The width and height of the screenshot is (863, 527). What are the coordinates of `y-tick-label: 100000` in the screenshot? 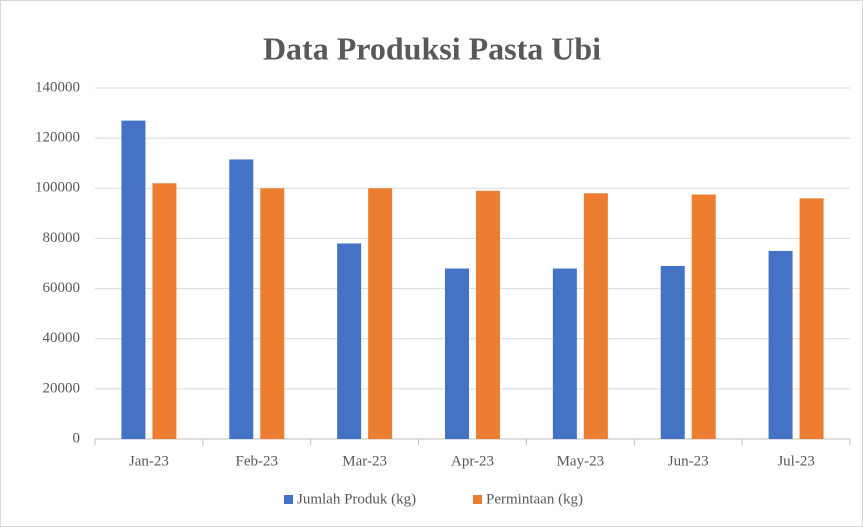 It's located at (57, 188).